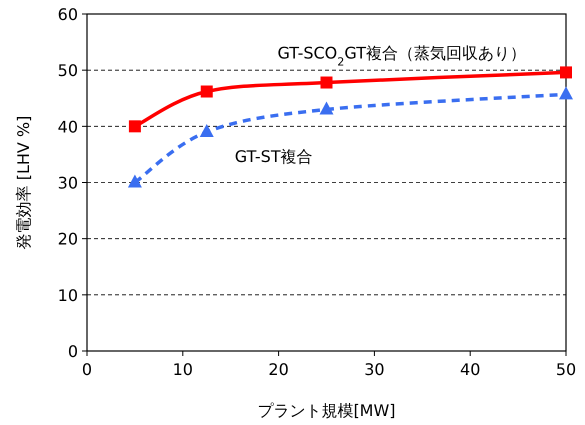 The image size is (585, 425). I want to click on y-tick-label: 20, so click(68, 239).